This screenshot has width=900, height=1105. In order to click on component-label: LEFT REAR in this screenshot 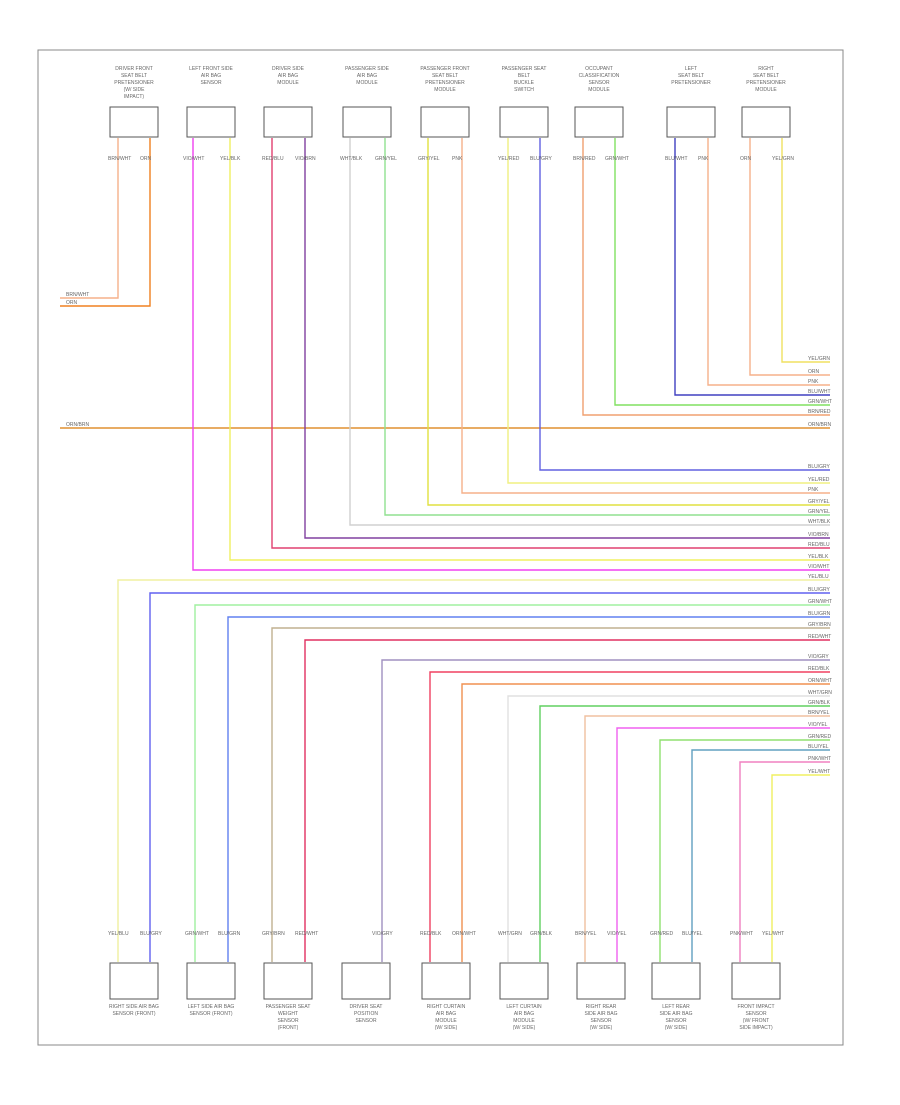, I will do `click(676, 1007)`.